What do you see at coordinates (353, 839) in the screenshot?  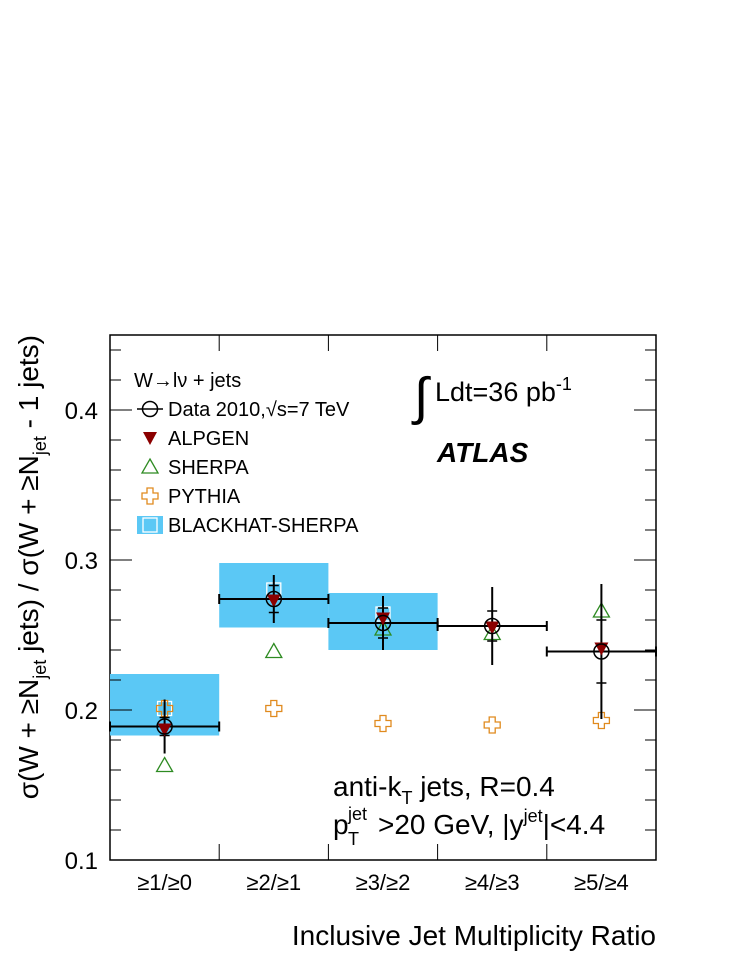 I see `cut-sub1: T` at bounding box center [353, 839].